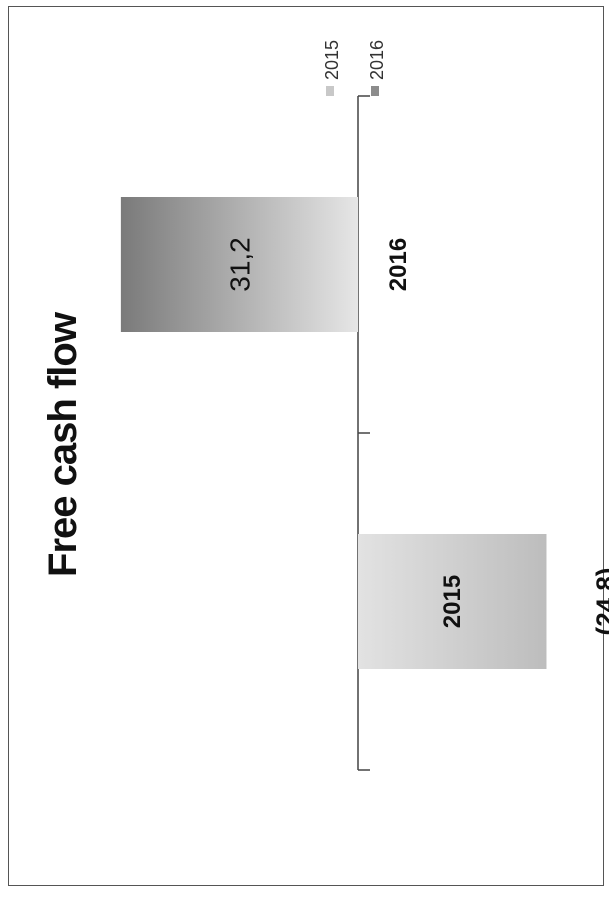 This screenshot has width=609, height=898. I want to click on legend-label-2015: 2015, so click(332, 60).